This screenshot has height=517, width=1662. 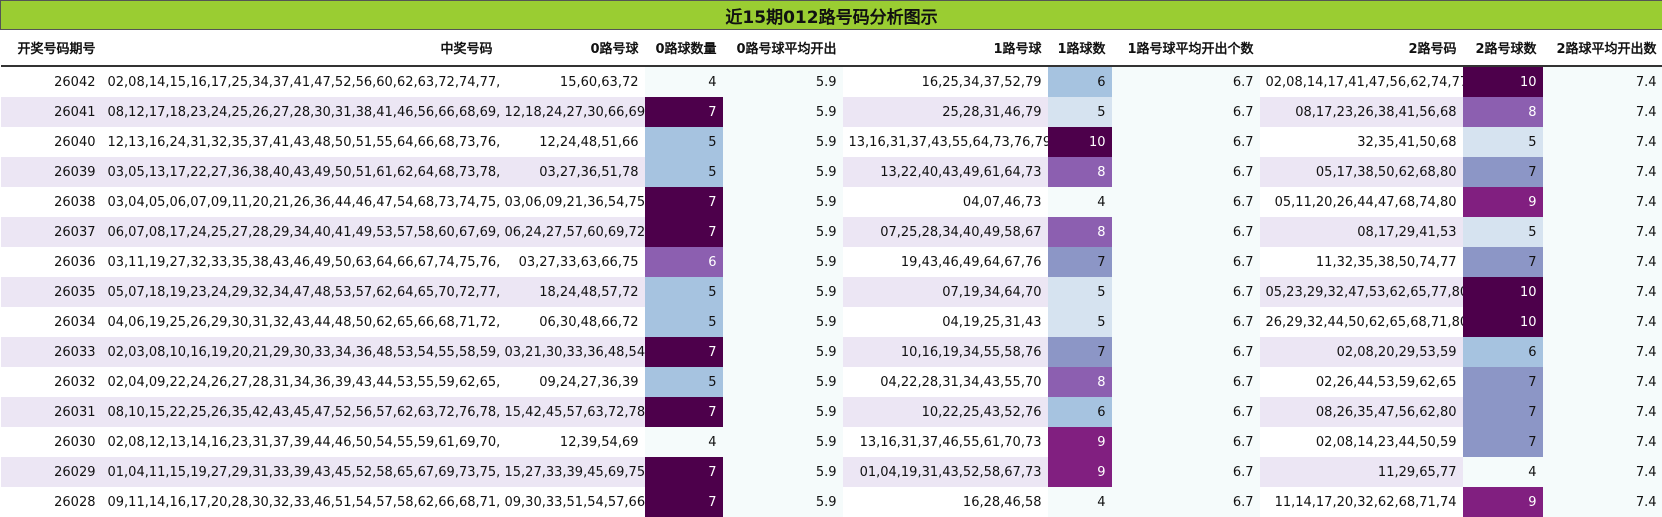 What do you see at coordinates (945, 142) in the screenshot?
I see `table-cell: 13,16,31,37,43,55,64,73,76,79` at bounding box center [945, 142].